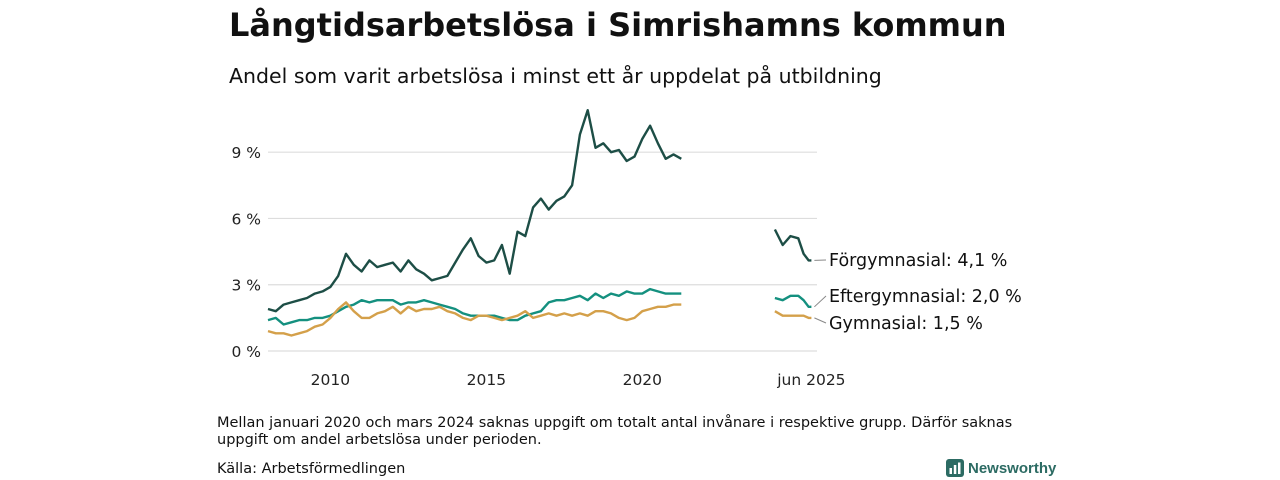  Describe the element at coordinates (246, 286) in the screenshot. I see `y-tick-label: 3 %` at that location.